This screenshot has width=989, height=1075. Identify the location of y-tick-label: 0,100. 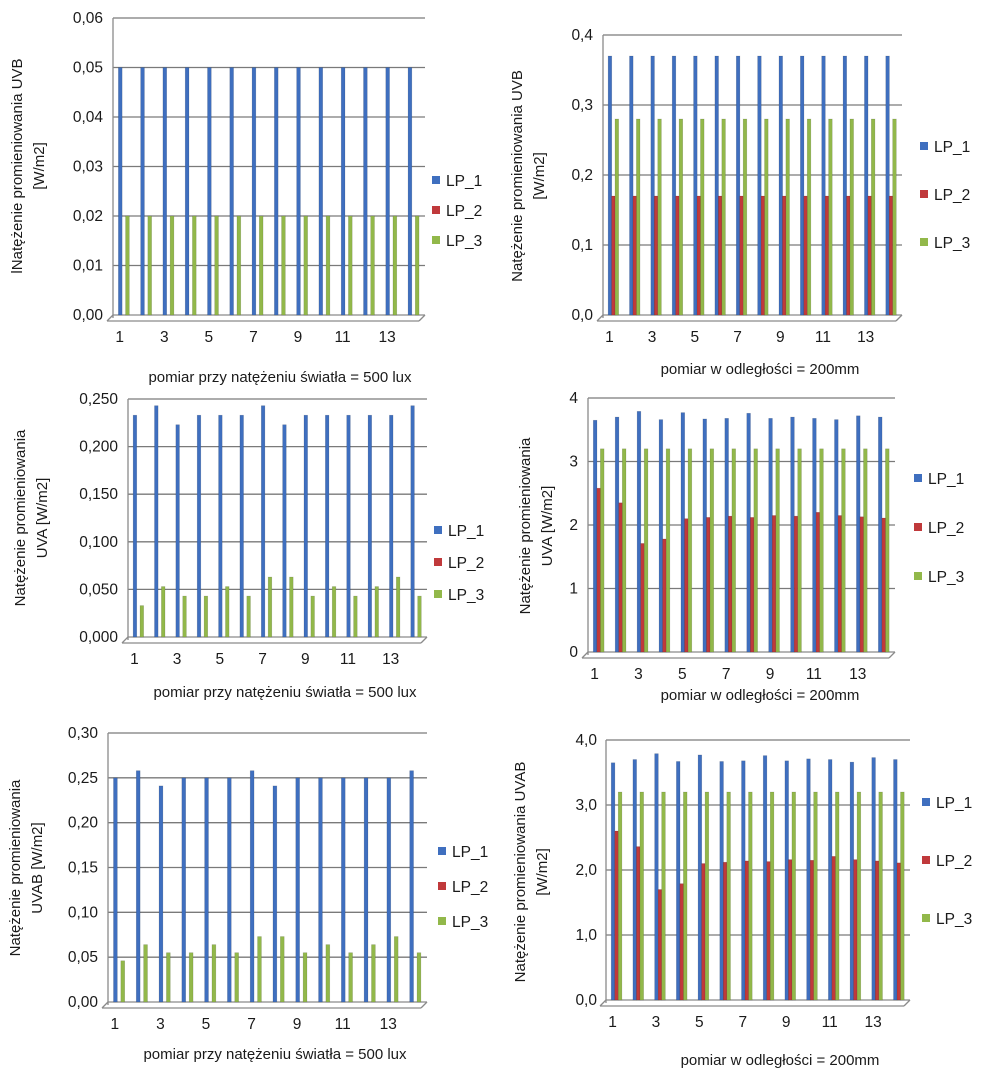
(98, 542).